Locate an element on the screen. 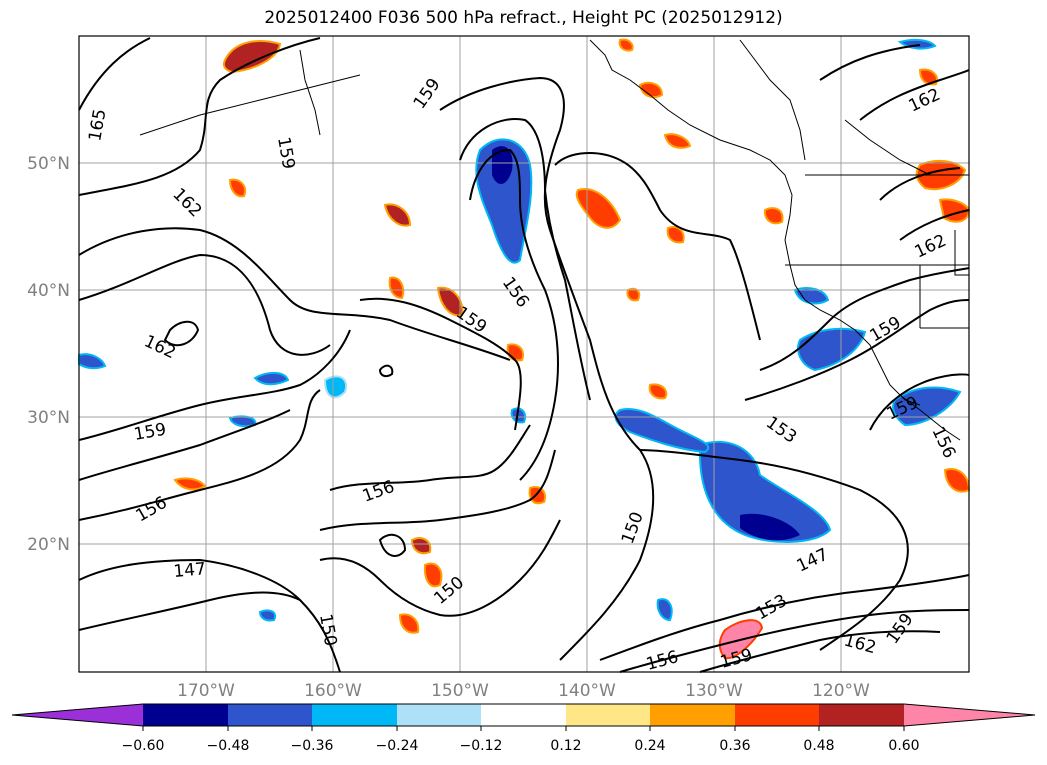 The image size is (1047, 765). longitude-labels: 170°W 160°W 150°W 140°W 130°W 120°W is located at coordinates (523, 691).